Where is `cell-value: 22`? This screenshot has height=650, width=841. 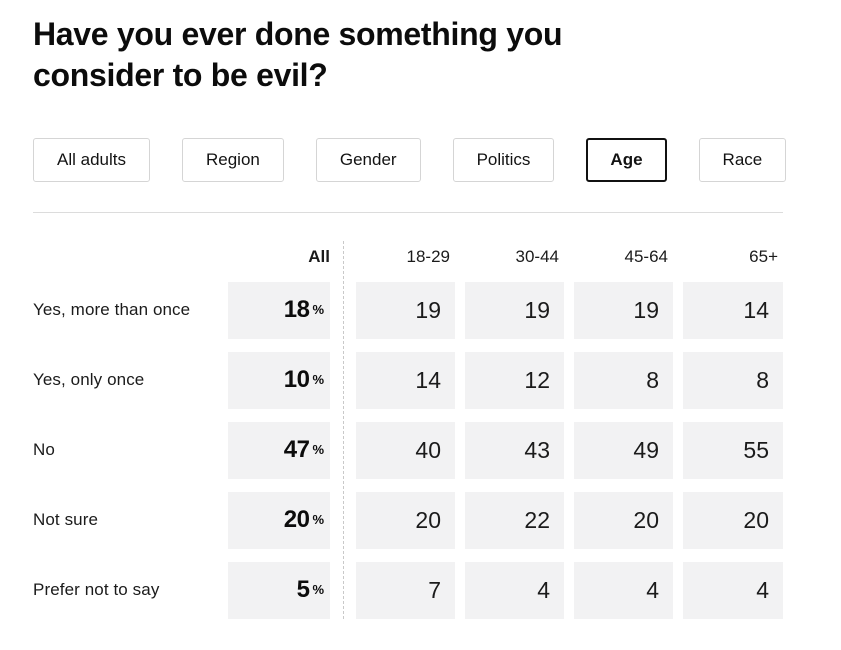 cell-value: 22 is located at coordinates (514, 520).